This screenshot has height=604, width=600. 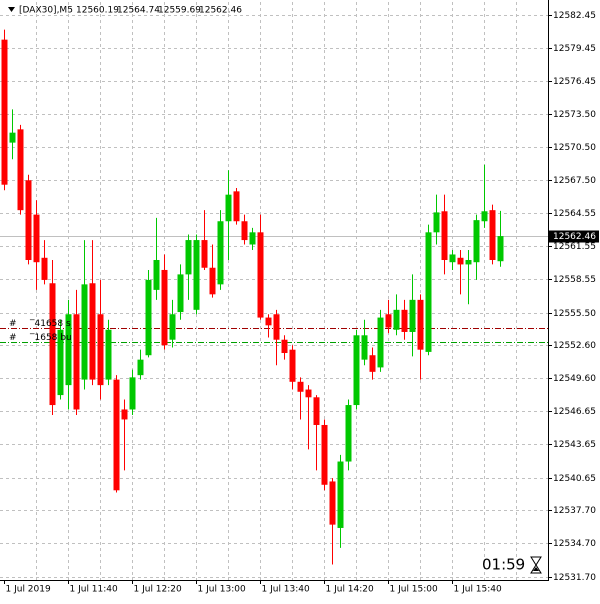 I want to click on y-tick-label: 12549.60, so click(x=574, y=379).